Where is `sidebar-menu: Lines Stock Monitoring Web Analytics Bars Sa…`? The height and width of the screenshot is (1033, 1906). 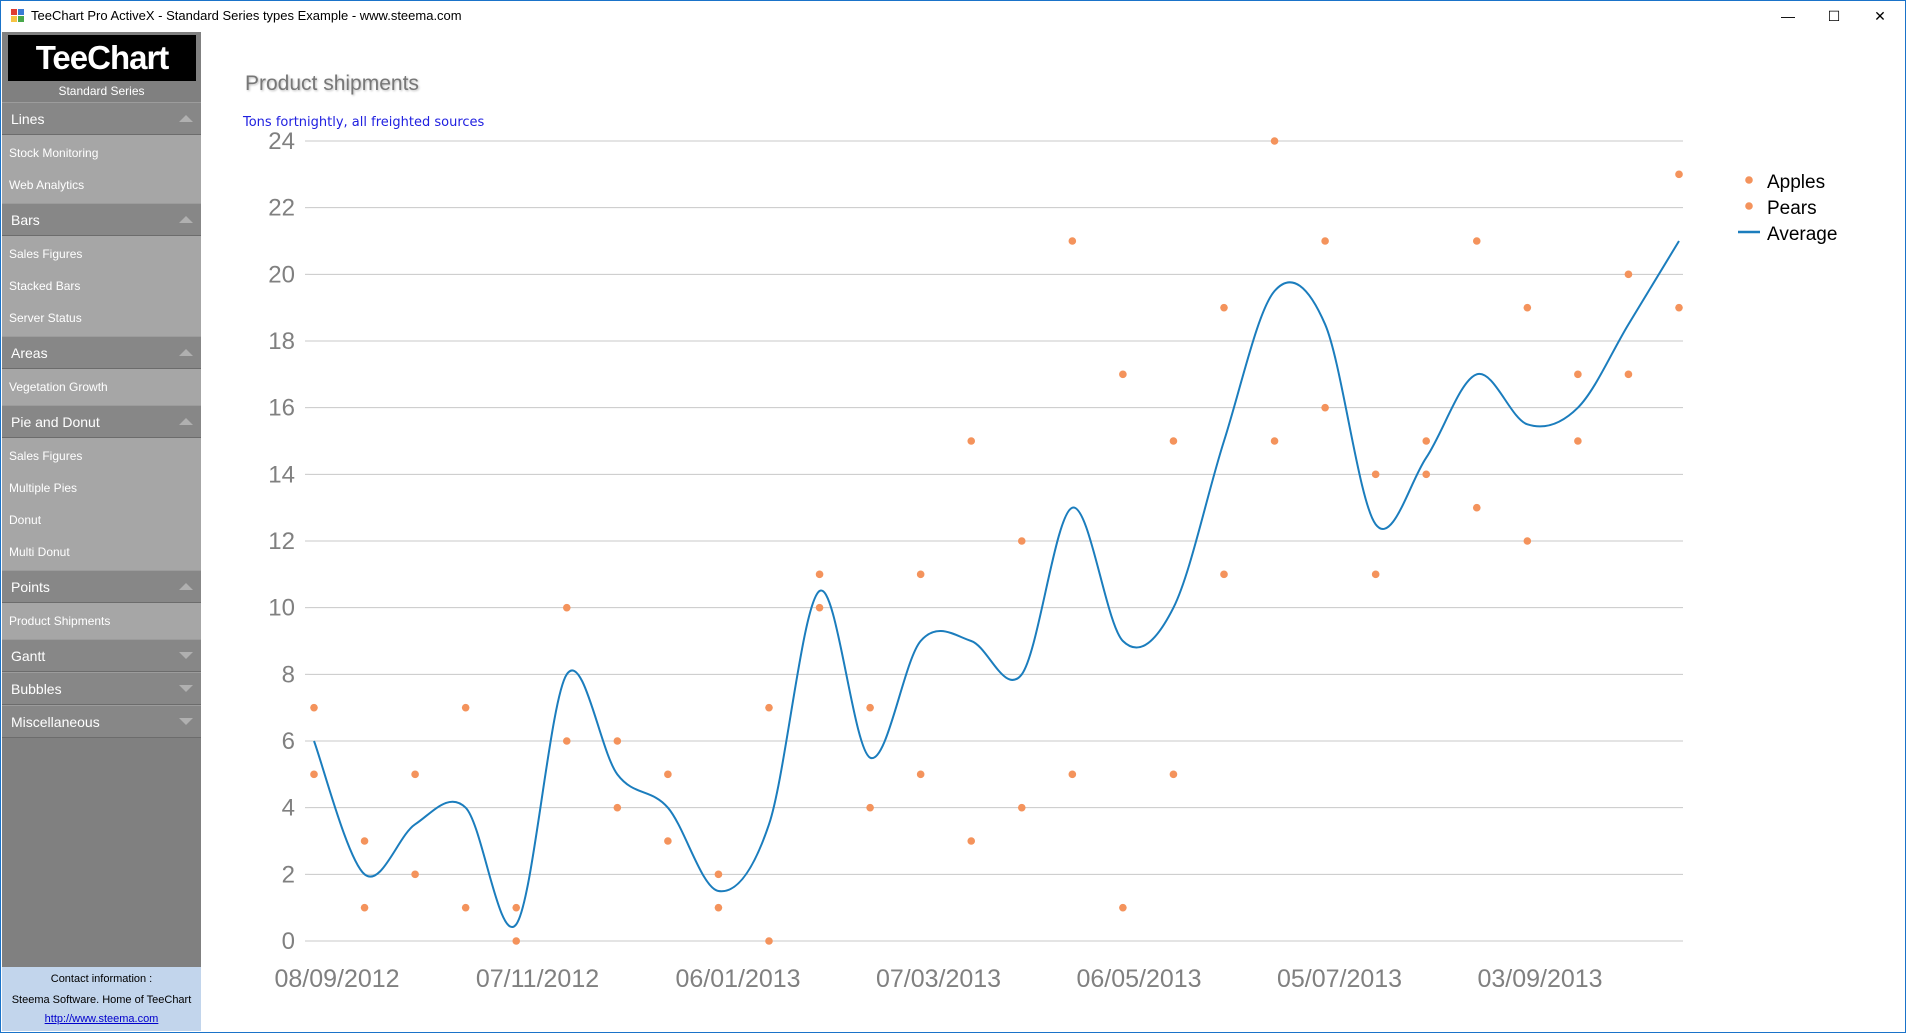 sidebar-menu: Lines Stock Monitoring Web Analytics Bars Sa… is located at coordinates (101, 420).